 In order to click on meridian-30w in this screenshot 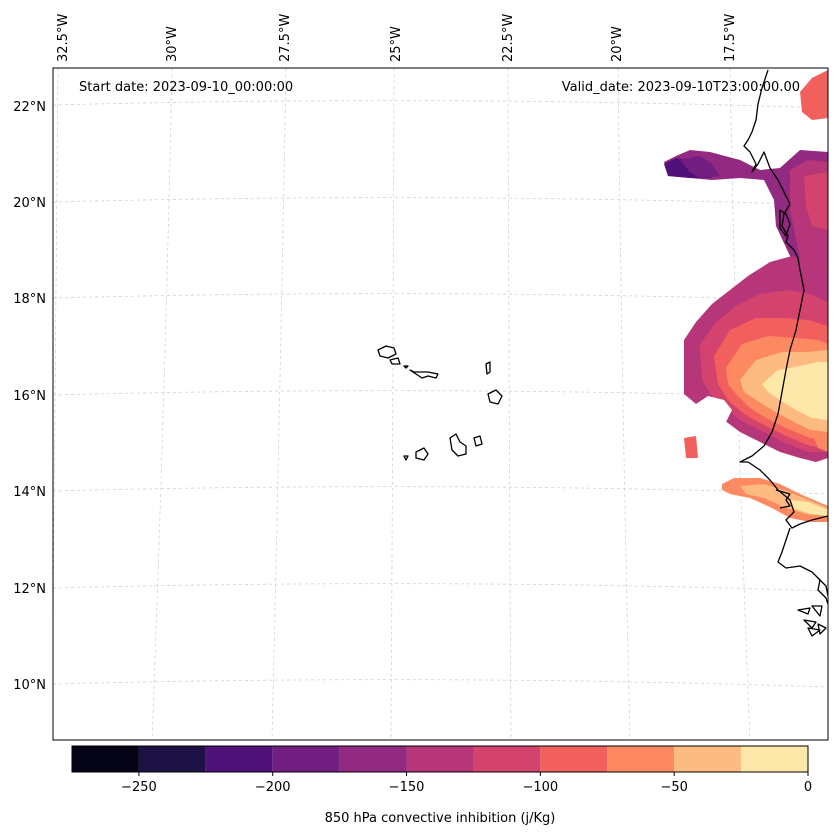, I will do `click(162, 404)`.